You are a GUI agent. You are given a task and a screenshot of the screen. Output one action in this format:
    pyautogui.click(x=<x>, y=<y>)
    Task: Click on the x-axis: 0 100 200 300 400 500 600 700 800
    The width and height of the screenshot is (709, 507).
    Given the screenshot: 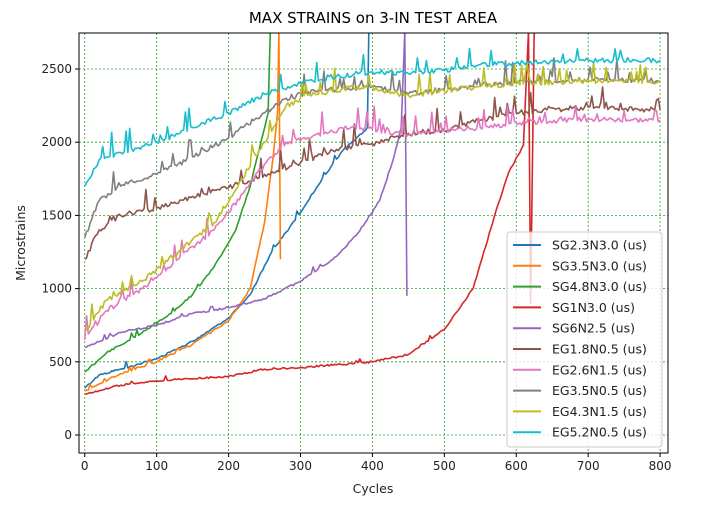 What is the action you would take?
    pyautogui.click(x=376, y=463)
    